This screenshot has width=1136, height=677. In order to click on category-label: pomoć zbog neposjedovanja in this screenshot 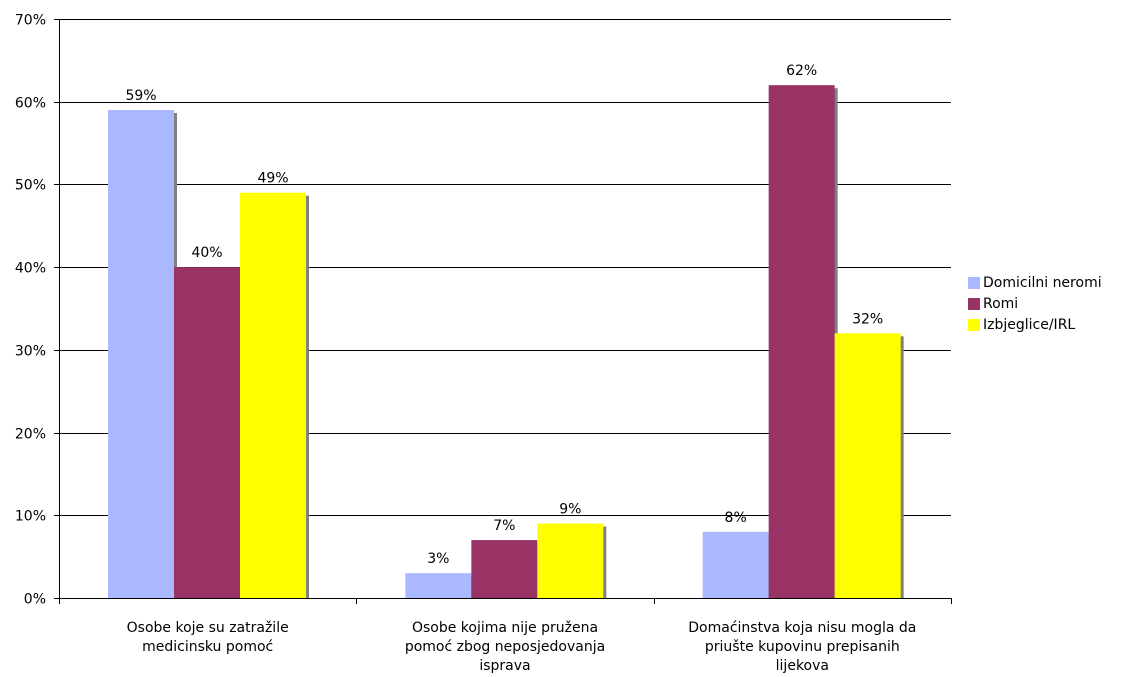, I will do `click(505, 647)`.